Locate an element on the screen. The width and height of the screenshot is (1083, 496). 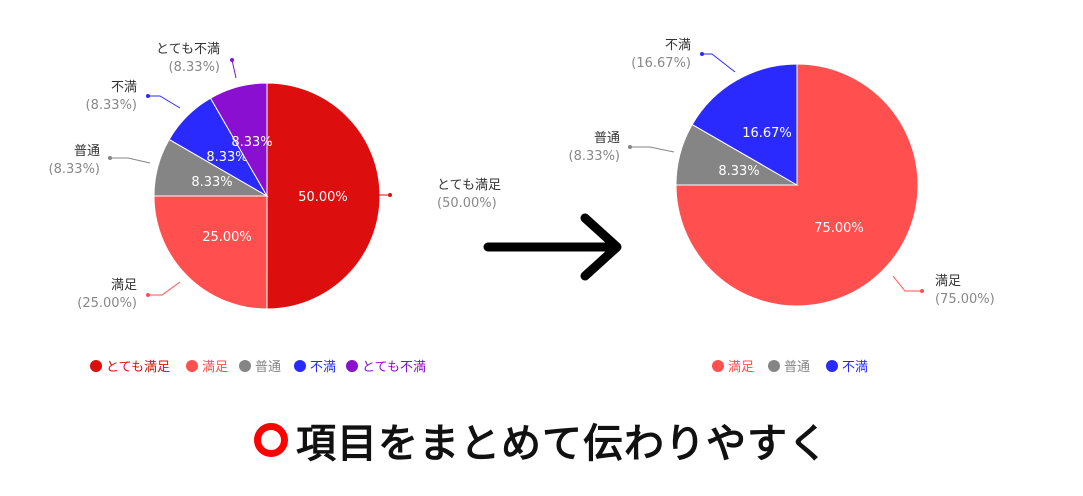
right-arrow-icon is located at coordinates (552, 247).